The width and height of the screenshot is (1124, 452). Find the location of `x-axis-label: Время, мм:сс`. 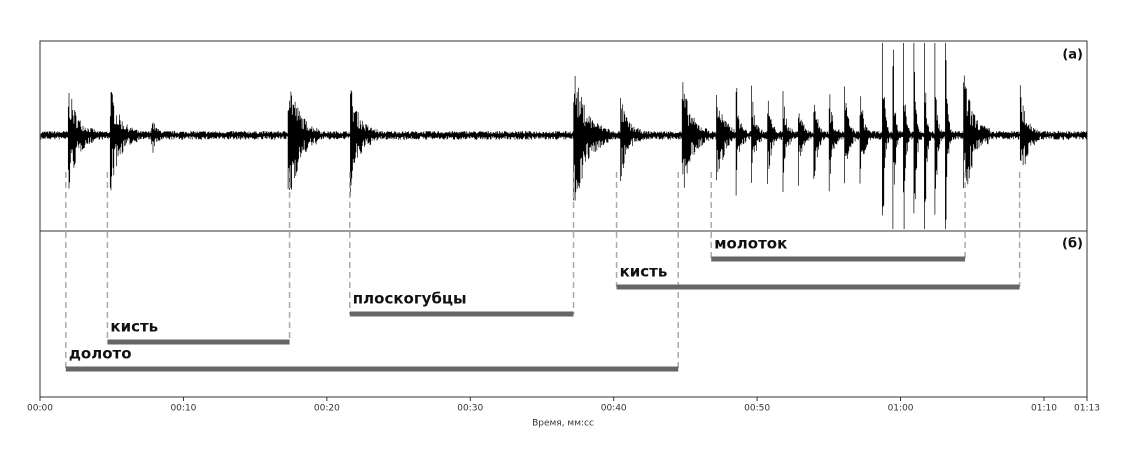

x-axis-label: Время, мм:сс is located at coordinates (563, 424).